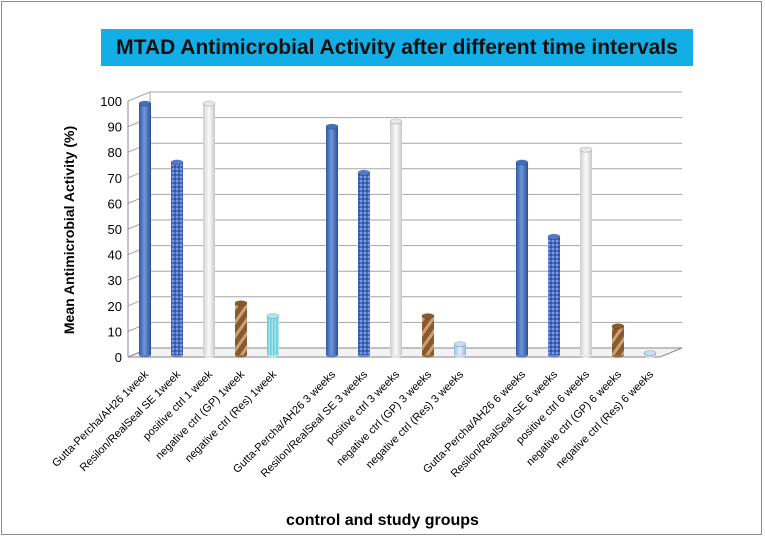  Describe the element at coordinates (115, 127) in the screenshot. I see `y-tick-label: 90` at that location.